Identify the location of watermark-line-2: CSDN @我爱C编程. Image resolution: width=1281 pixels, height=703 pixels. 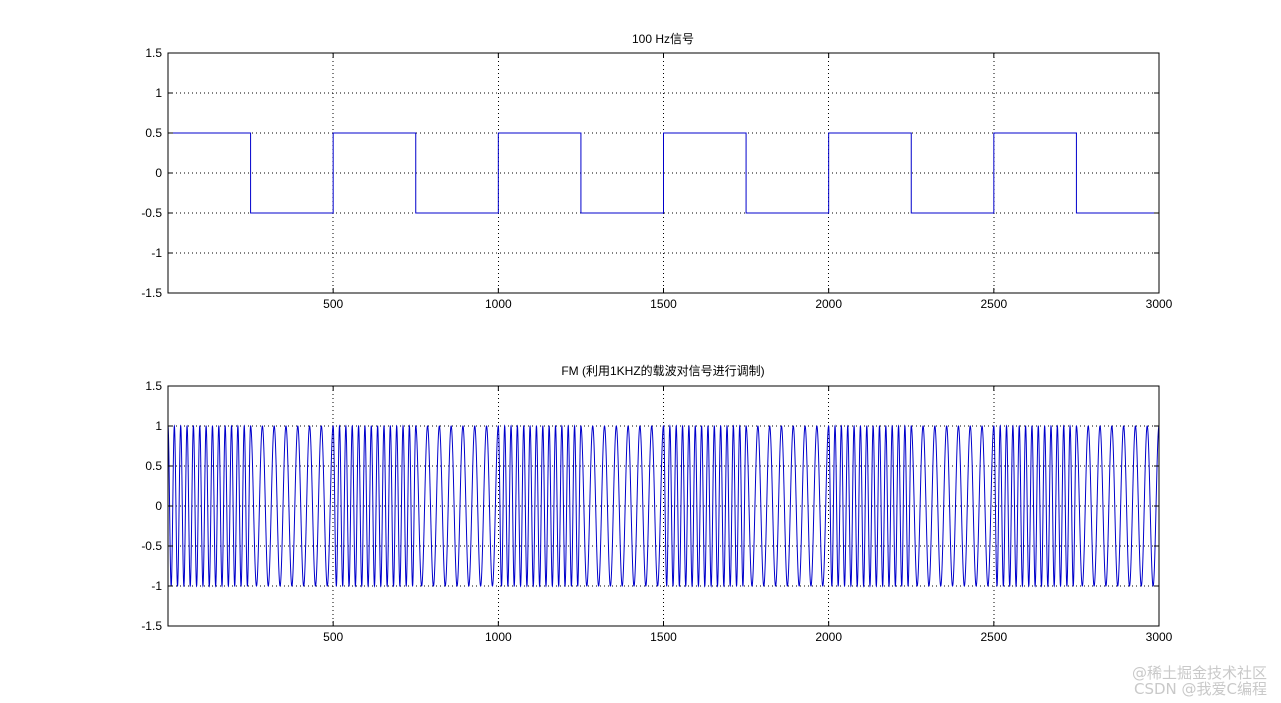
(1200, 689).